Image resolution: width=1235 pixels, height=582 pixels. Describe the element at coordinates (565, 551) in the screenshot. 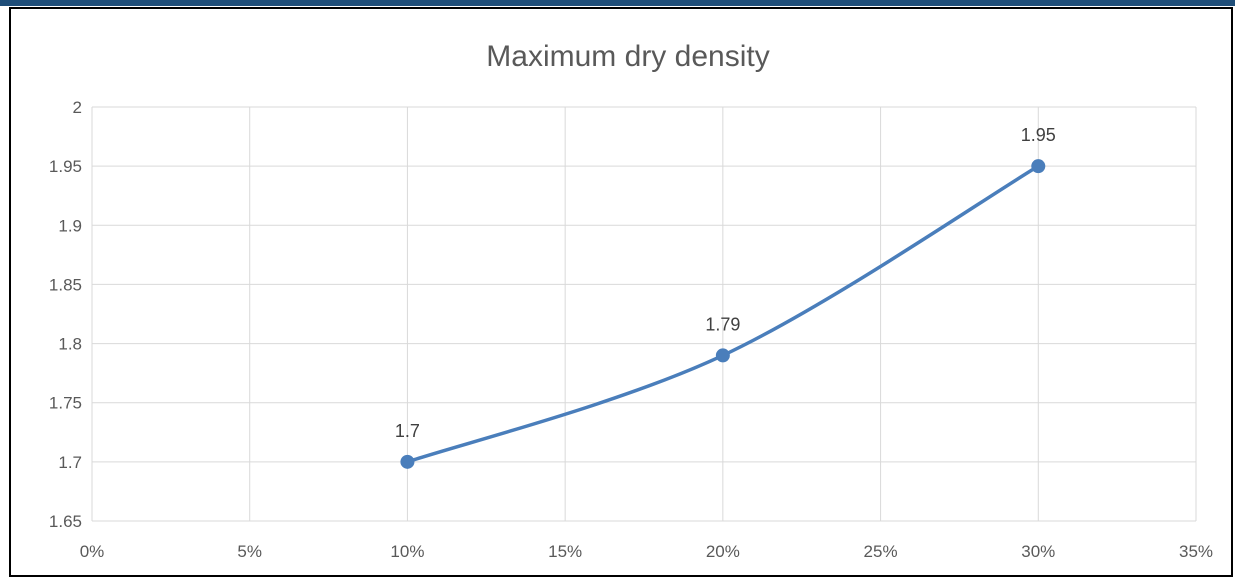

I see `x-tick-label: 15%` at that location.